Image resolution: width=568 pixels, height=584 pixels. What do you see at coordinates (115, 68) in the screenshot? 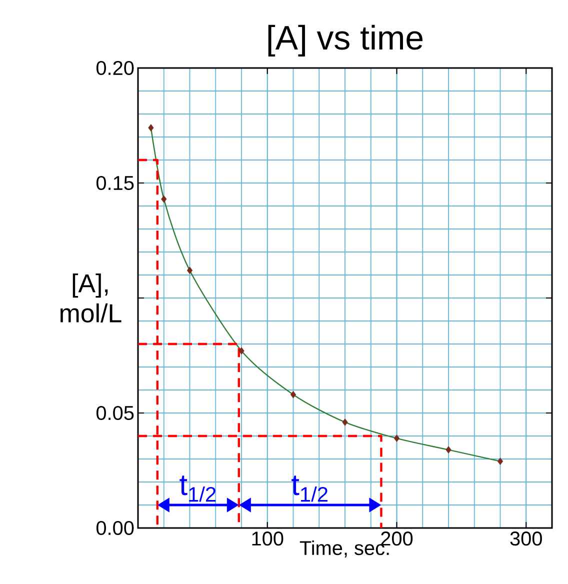
I see `y-tick-label: 0.20` at bounding box center [115, 68].